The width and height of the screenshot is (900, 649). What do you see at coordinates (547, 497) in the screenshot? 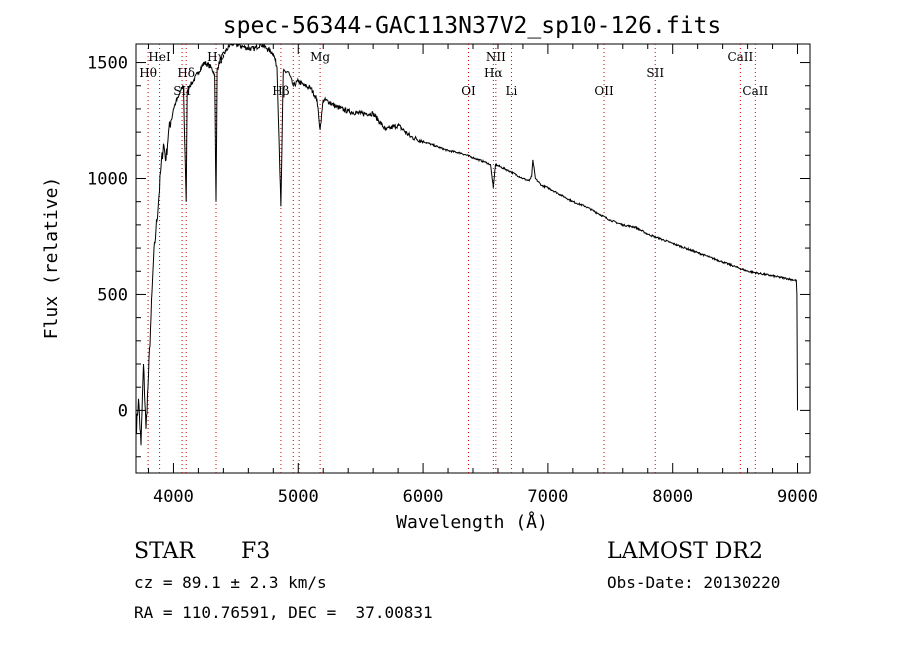
I see `x-tick-label: 7000` at bounding box center [547, 497].